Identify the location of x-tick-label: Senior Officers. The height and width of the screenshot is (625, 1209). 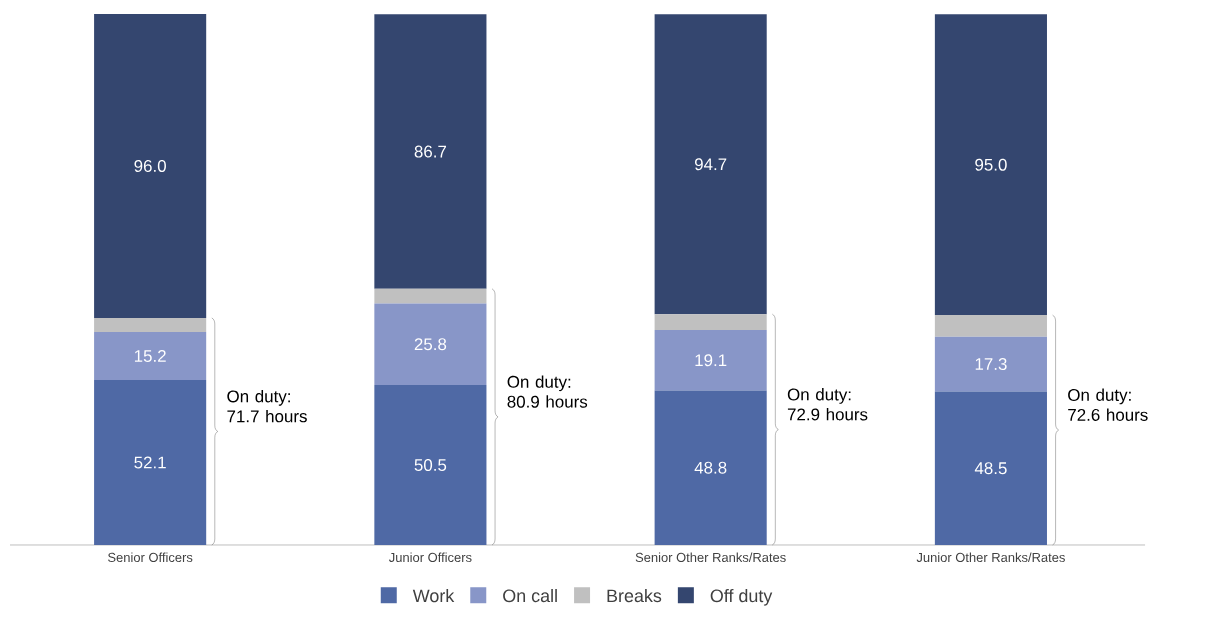
(150, 557).